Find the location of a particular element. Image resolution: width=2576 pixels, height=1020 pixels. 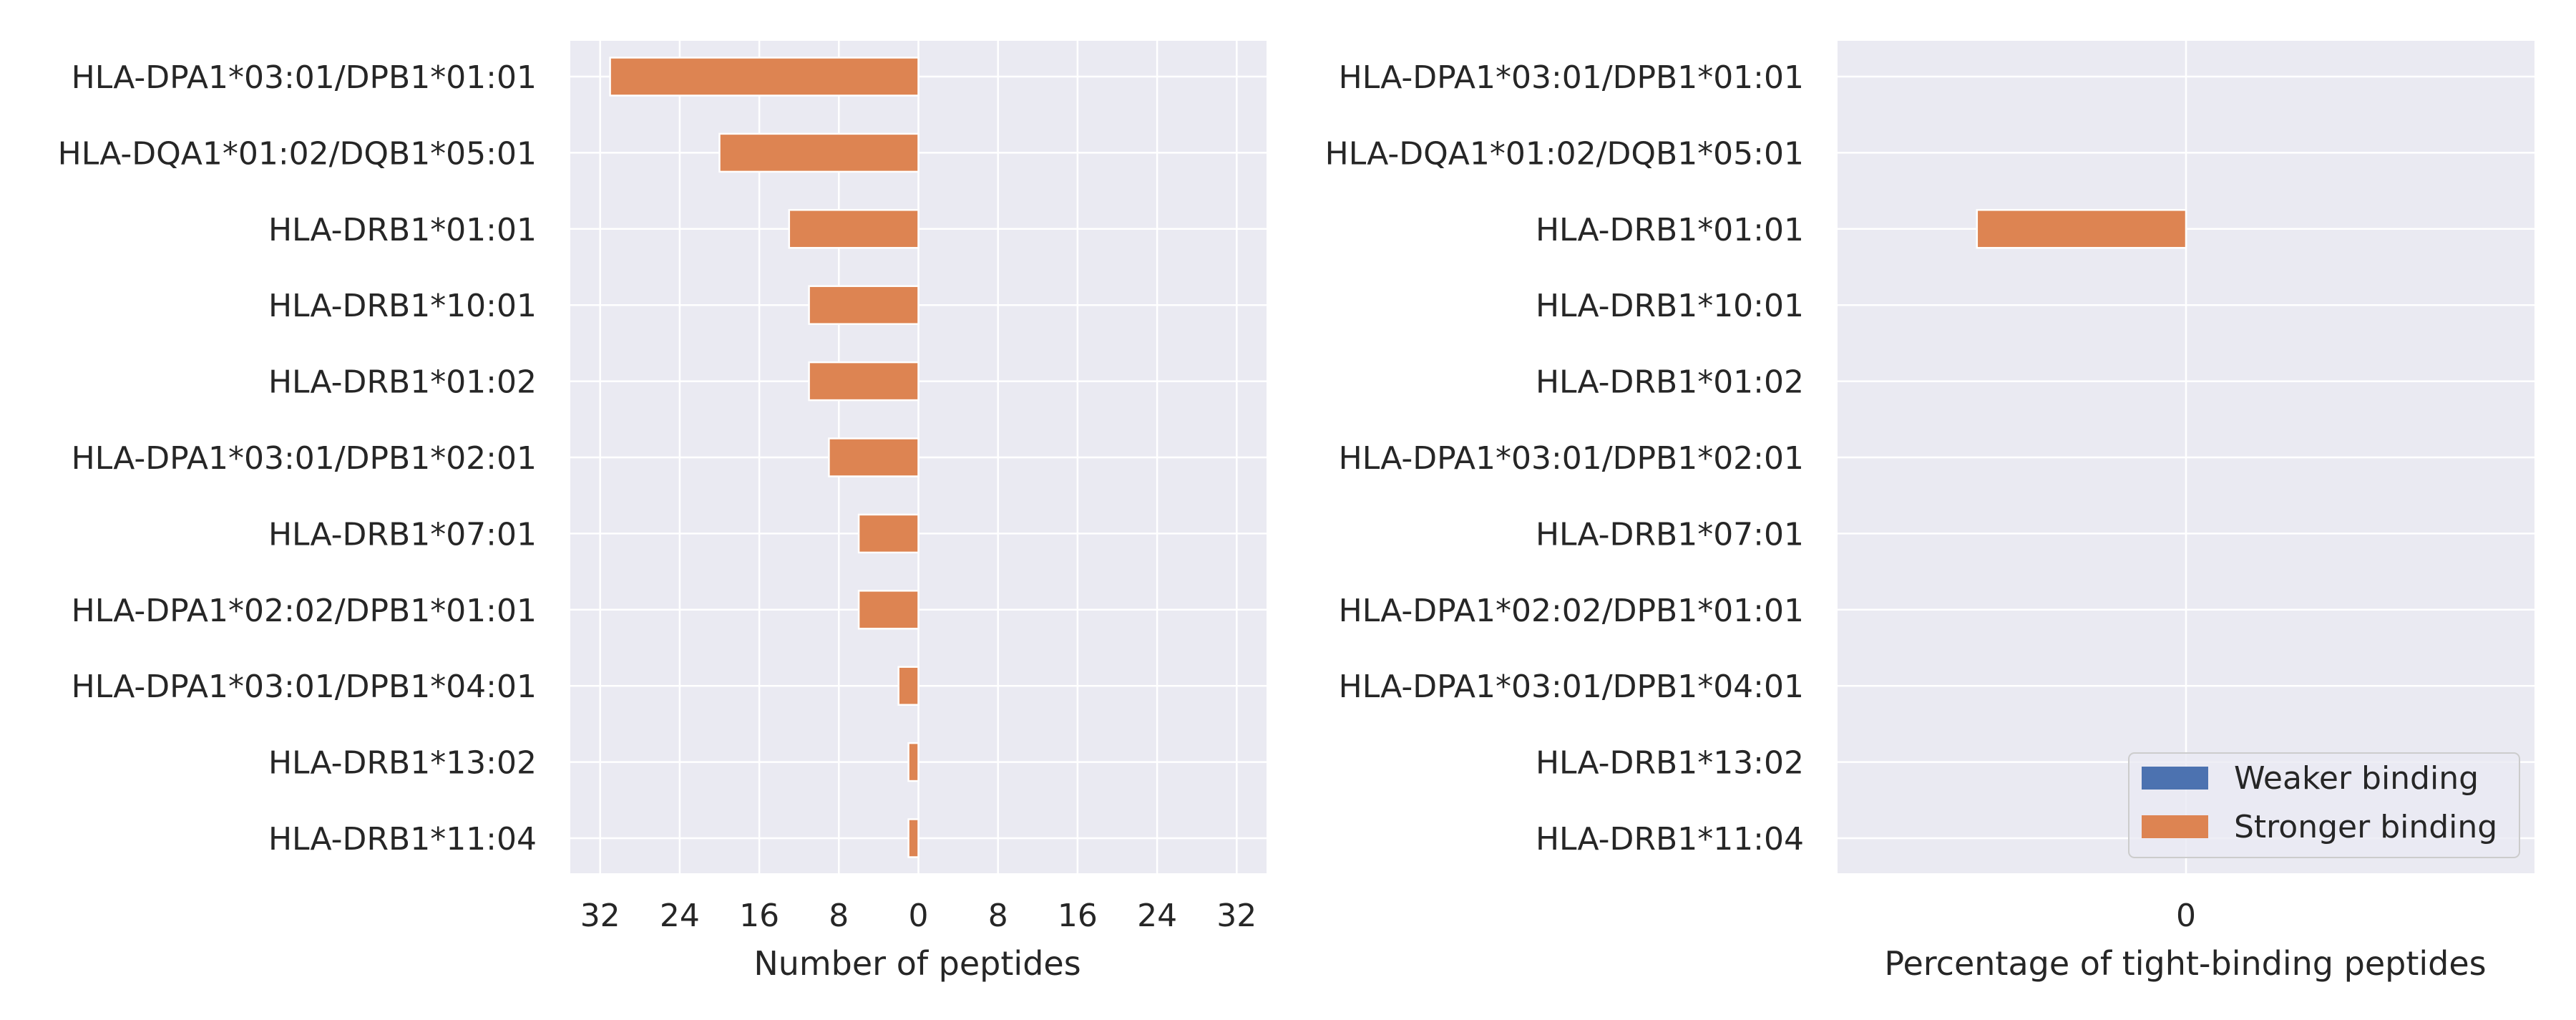

right-x-tick-label: 0 is located at coordinates (2186, 916).